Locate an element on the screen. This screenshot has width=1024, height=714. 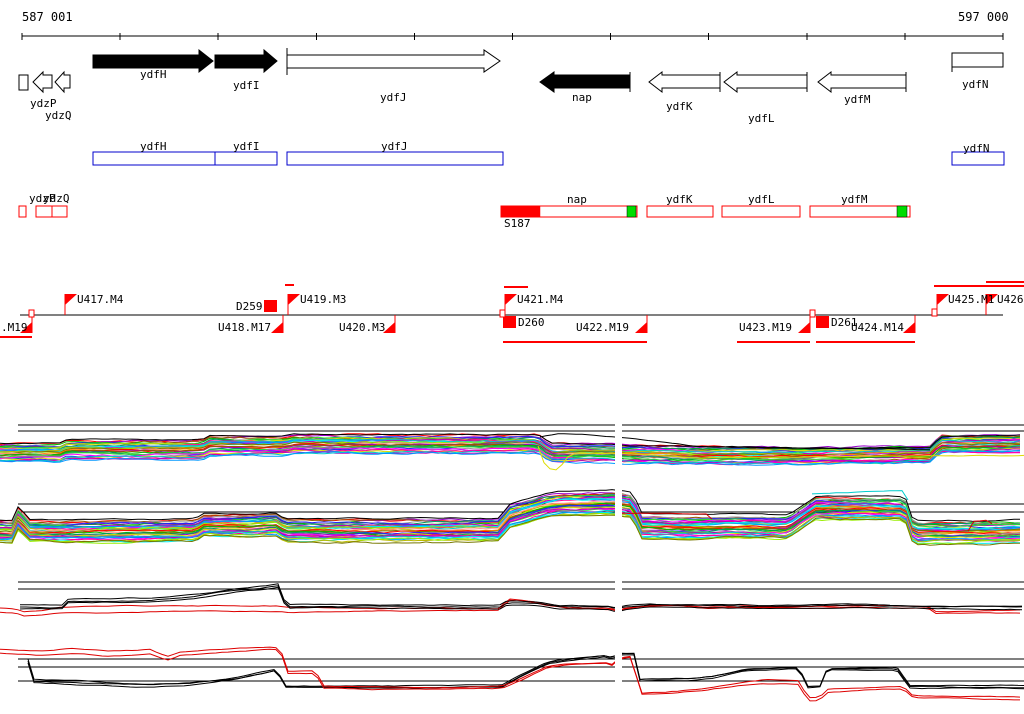
segment-label-U418.M17: U418.M17 is located at coordinates (244, 327).